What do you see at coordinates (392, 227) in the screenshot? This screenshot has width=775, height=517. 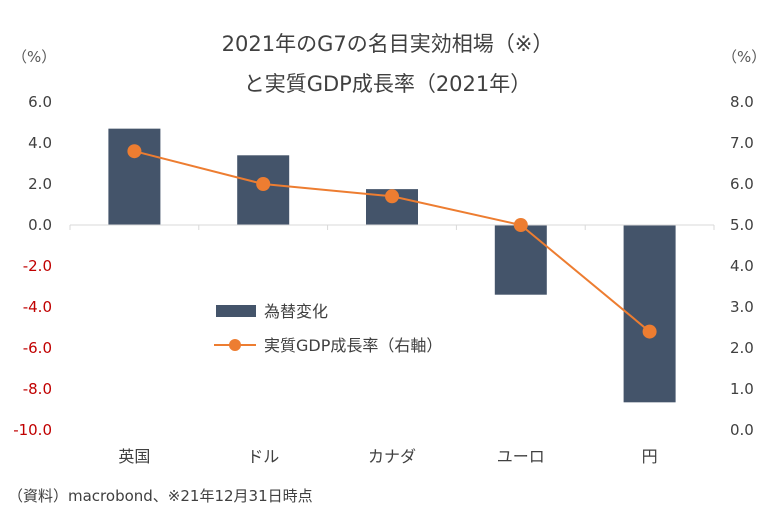 I see `x-axis-tick-marks` at bounding box center [392, 227].